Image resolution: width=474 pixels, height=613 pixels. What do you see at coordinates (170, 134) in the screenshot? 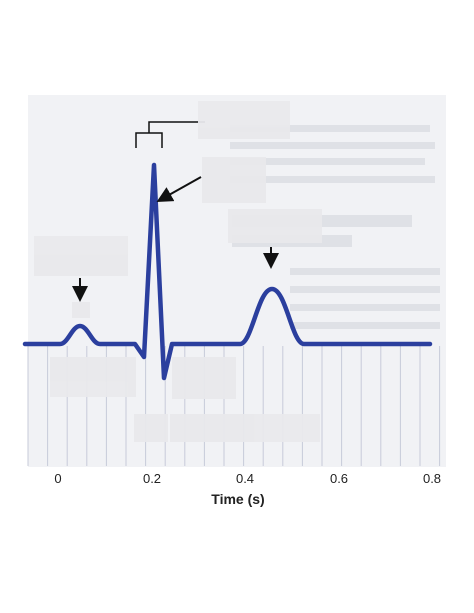
I see `qrs-bracket` at bounding box center [170, 134].